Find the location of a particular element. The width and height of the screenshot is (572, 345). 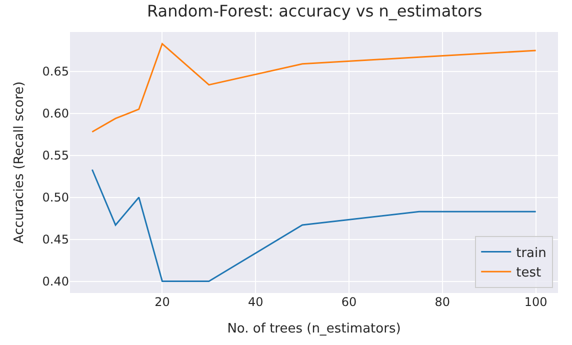

y-tick-label: 0.55 is located at coordinates (55, 155).